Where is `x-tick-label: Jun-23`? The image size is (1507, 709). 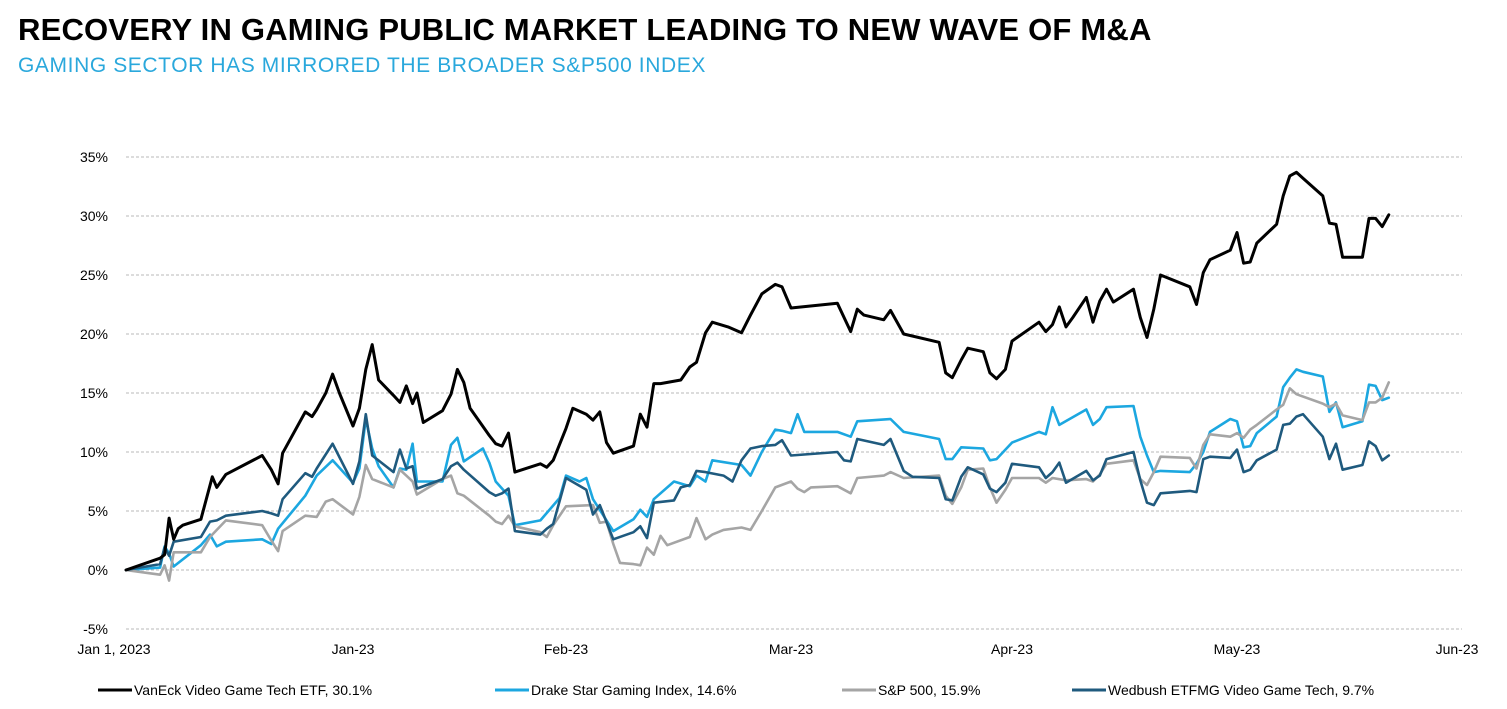 x-tick-label: Jun-23 is located at coordinates (1457, 649).